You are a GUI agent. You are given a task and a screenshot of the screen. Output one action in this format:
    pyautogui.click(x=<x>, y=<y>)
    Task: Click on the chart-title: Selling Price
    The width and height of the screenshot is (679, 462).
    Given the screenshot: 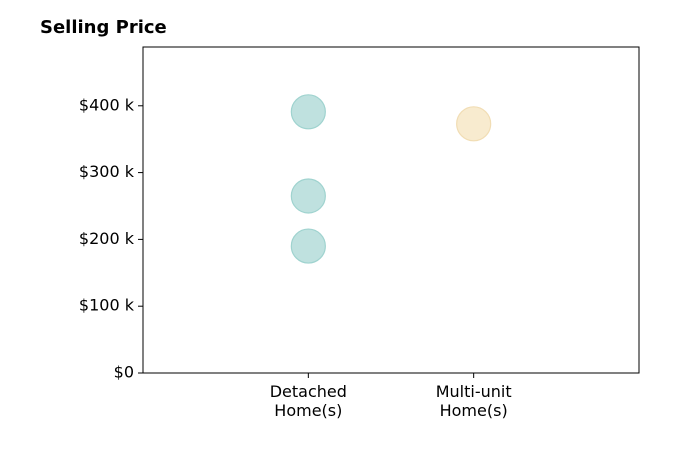 What is the action you would take?
    pyautogui.click(x=103, y=27)
    